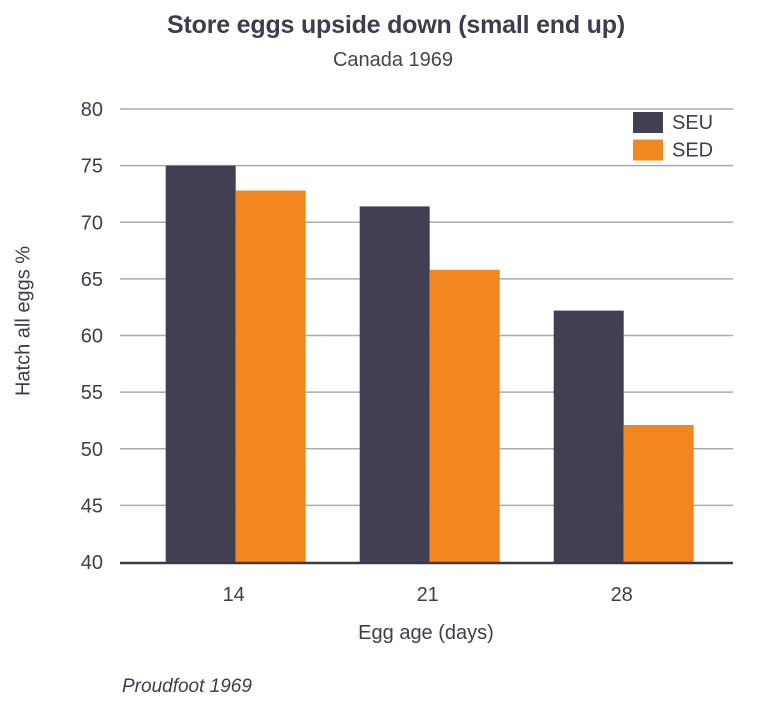 Image resolution: width=766 pixels, height=712 pixels. I want to click on legend-label-seu: SEU, so click(692, 123).